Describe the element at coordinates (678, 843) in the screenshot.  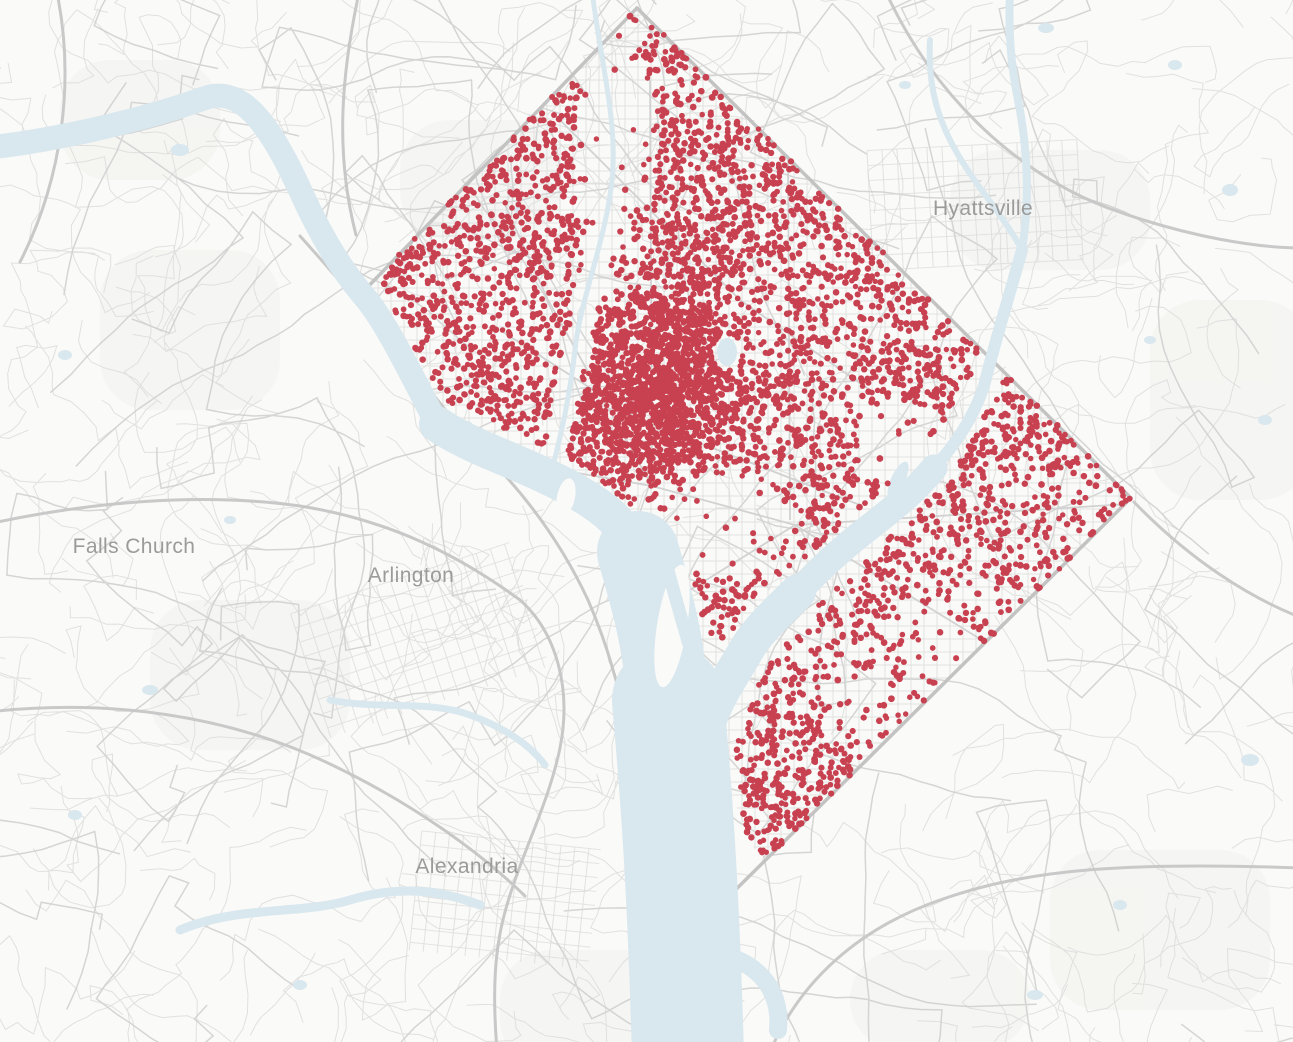
I see `river-potomac-low2` at that location.